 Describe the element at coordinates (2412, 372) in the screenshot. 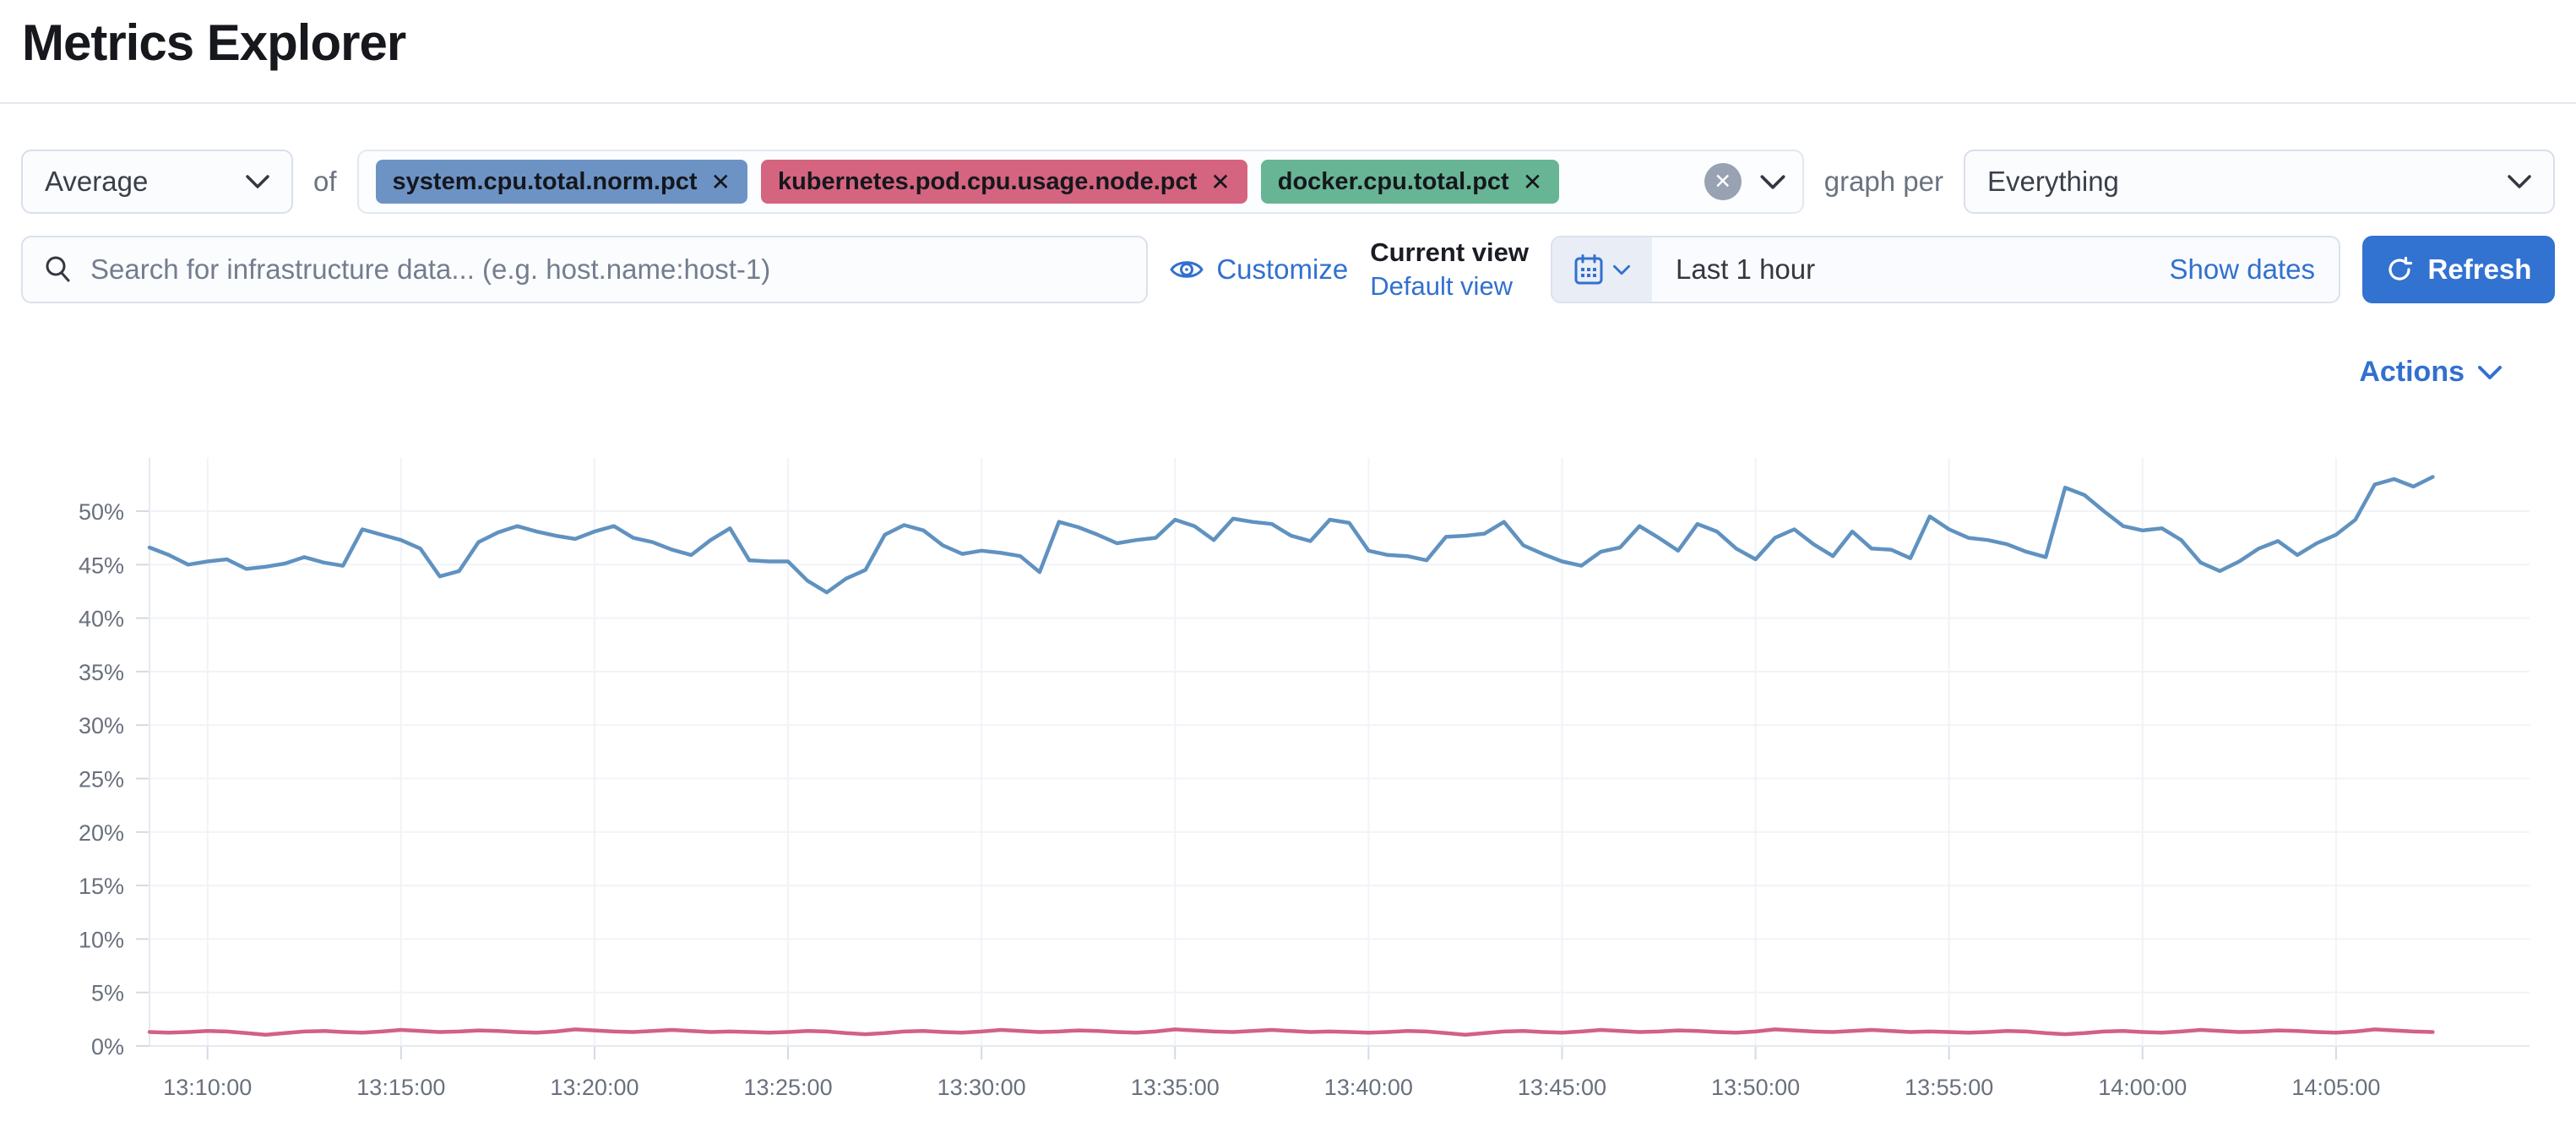

I see `actions-menu-button: Actions` at that location.